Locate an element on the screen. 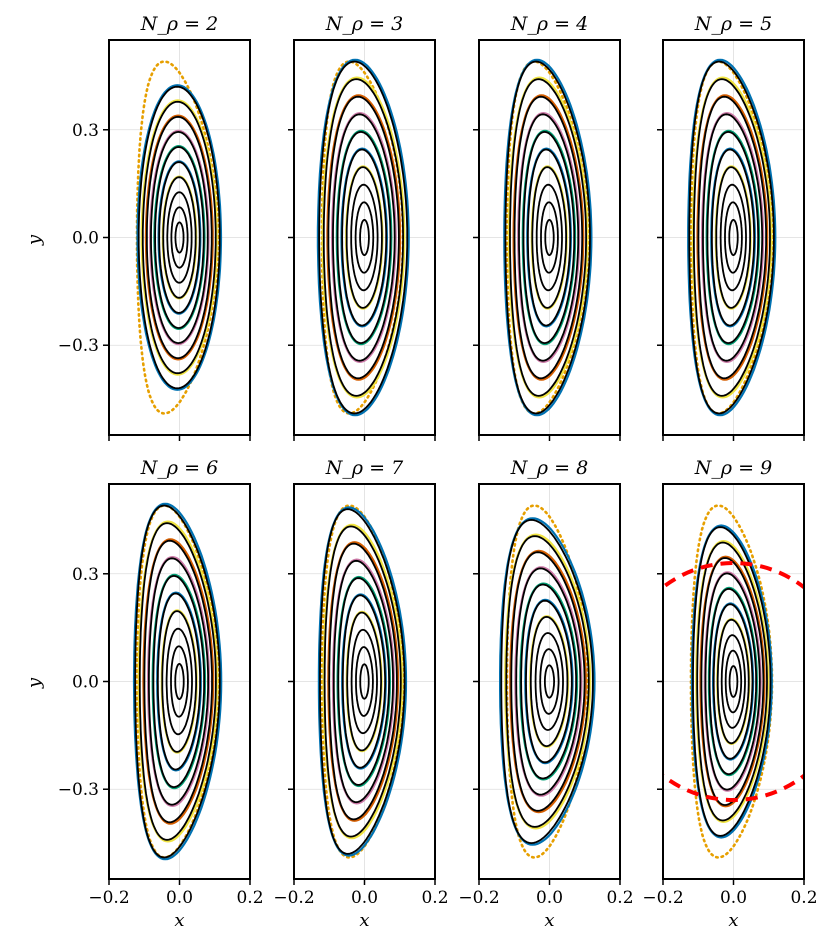 The width and height of the screenshot is (830, 949). panel-3: N_ρ = 4 is located at coordinates (547, 227).